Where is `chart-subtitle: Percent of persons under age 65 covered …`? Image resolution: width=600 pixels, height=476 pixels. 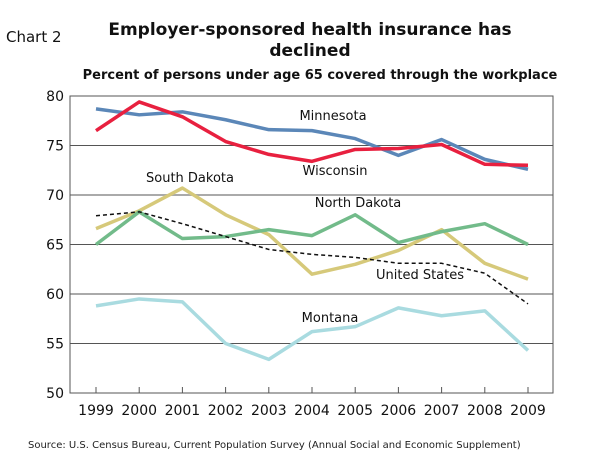
chart-subtitle: Percent of persons under age 65 covered … is located at coordinates (320, 75).